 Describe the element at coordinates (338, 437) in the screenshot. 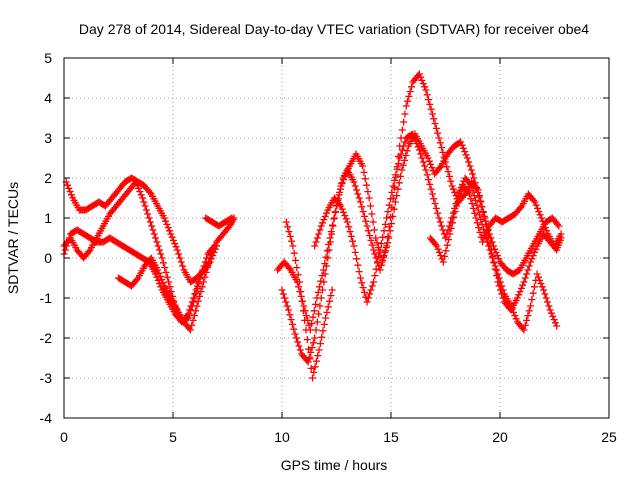

I see `x-tick-labels: 0 5 10 15 20 25` at that location.